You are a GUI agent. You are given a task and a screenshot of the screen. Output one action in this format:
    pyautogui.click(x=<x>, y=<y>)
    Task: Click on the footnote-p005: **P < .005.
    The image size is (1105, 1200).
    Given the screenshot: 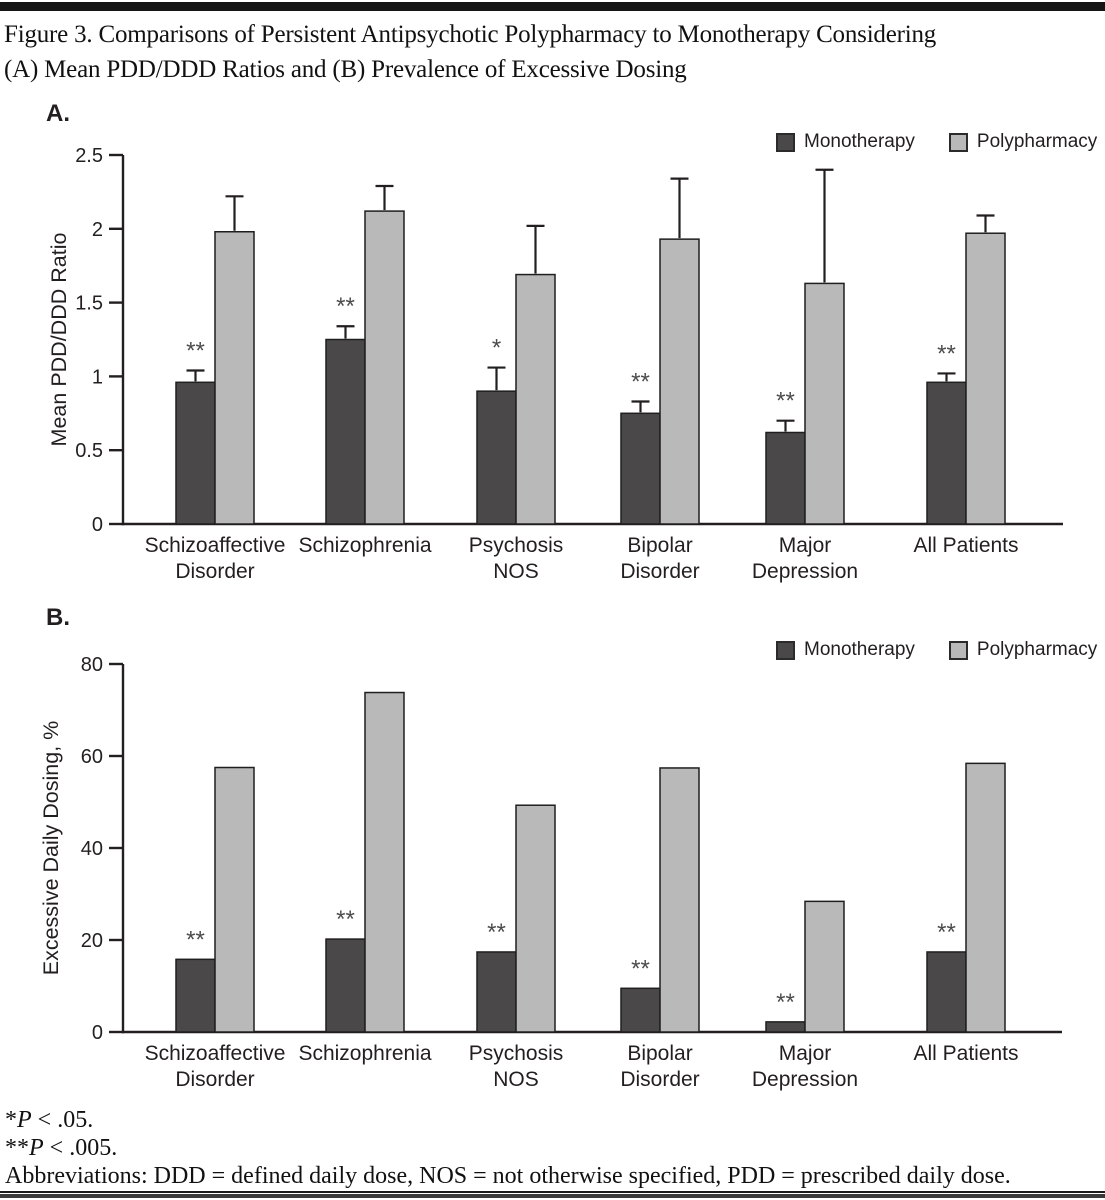 What is the action you would take?
    pyautogui.click(x=552, y=1148)
    